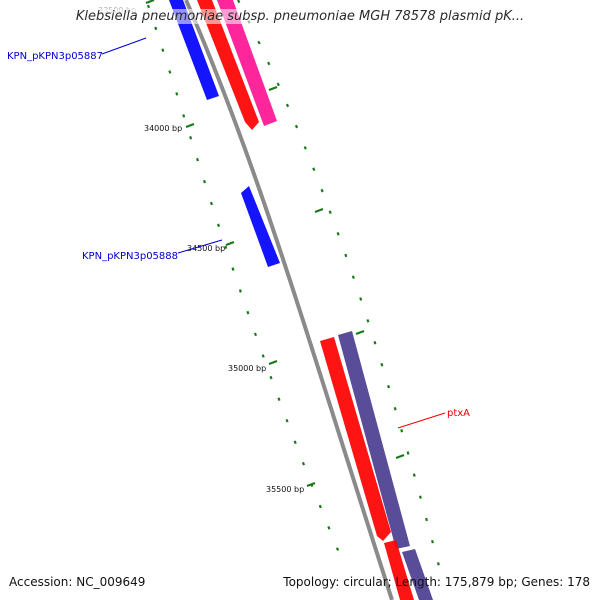  I want to click on gene-label-kpn-05888: KPN_pKPN3p05888, so click(130, 256).